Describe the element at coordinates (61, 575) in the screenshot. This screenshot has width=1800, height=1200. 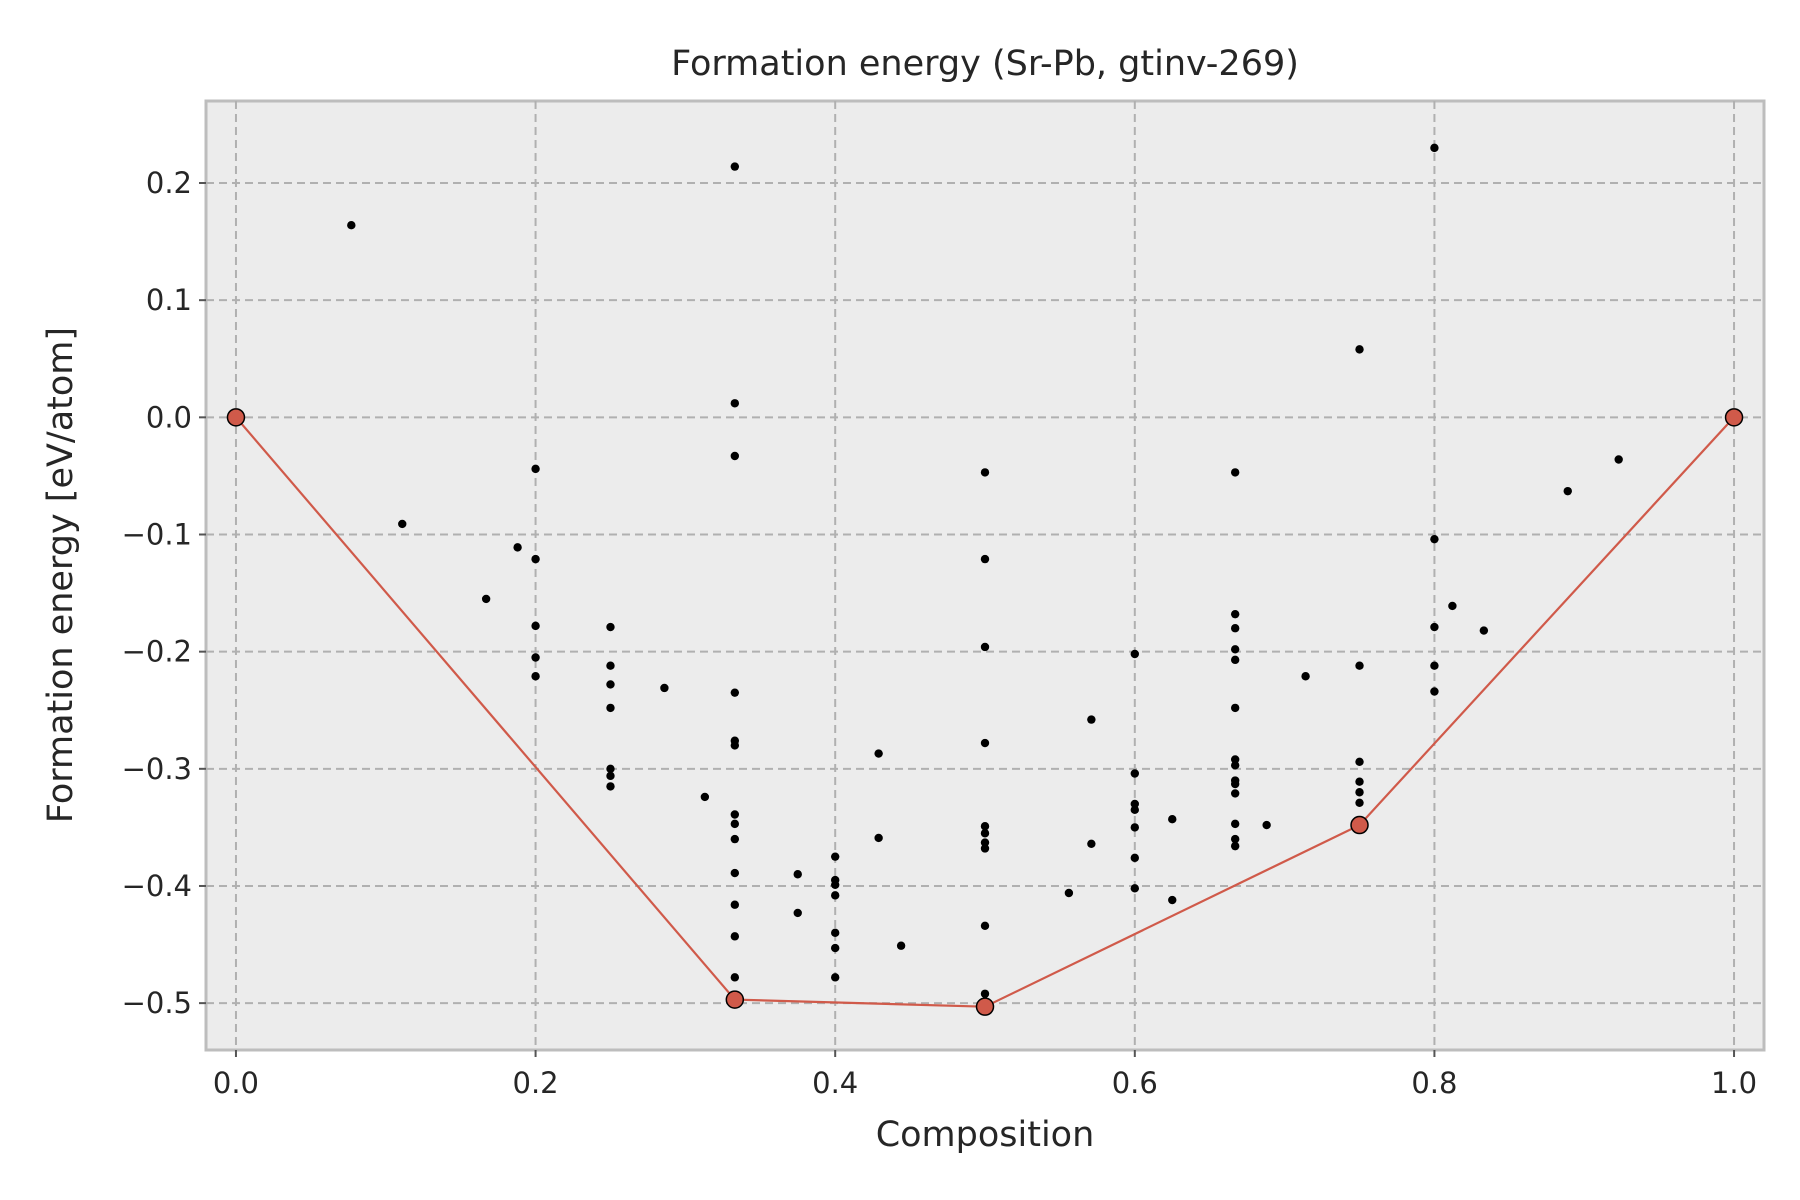
I see `y-axis-label: Formation energy [eV/atom]` at that location.